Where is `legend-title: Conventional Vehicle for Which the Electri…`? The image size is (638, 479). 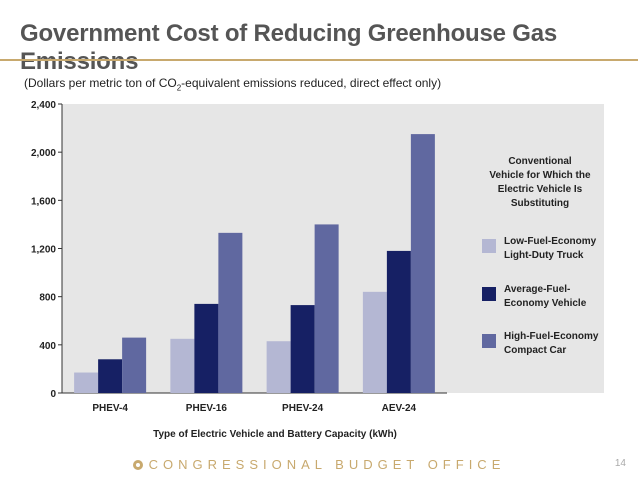
legend-title: Conventional Vehicle for Which the Electri… is located at coordinates (540, 182).